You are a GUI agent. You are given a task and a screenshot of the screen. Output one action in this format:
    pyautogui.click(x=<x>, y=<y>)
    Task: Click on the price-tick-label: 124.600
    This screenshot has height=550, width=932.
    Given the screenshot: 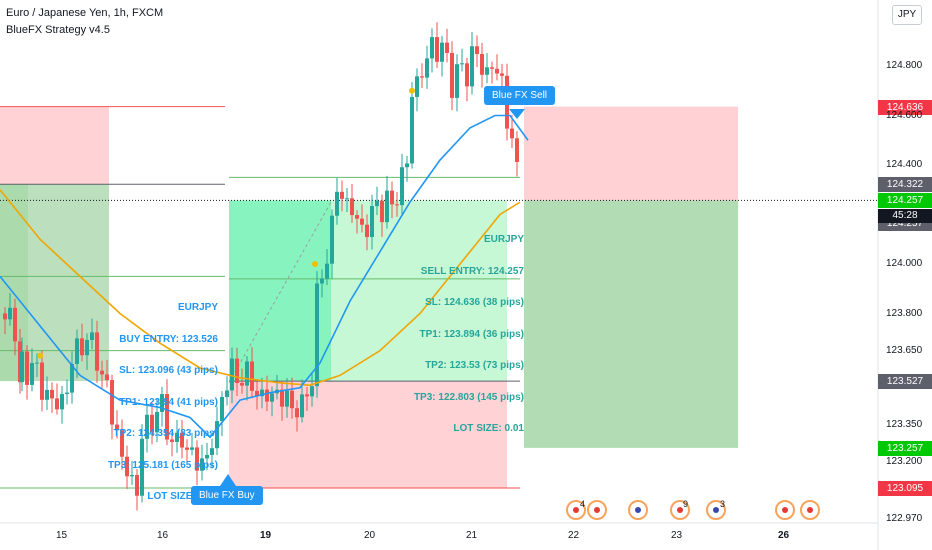 What is the action you would take?
    pyautogui.click(x=904, y=115)
    